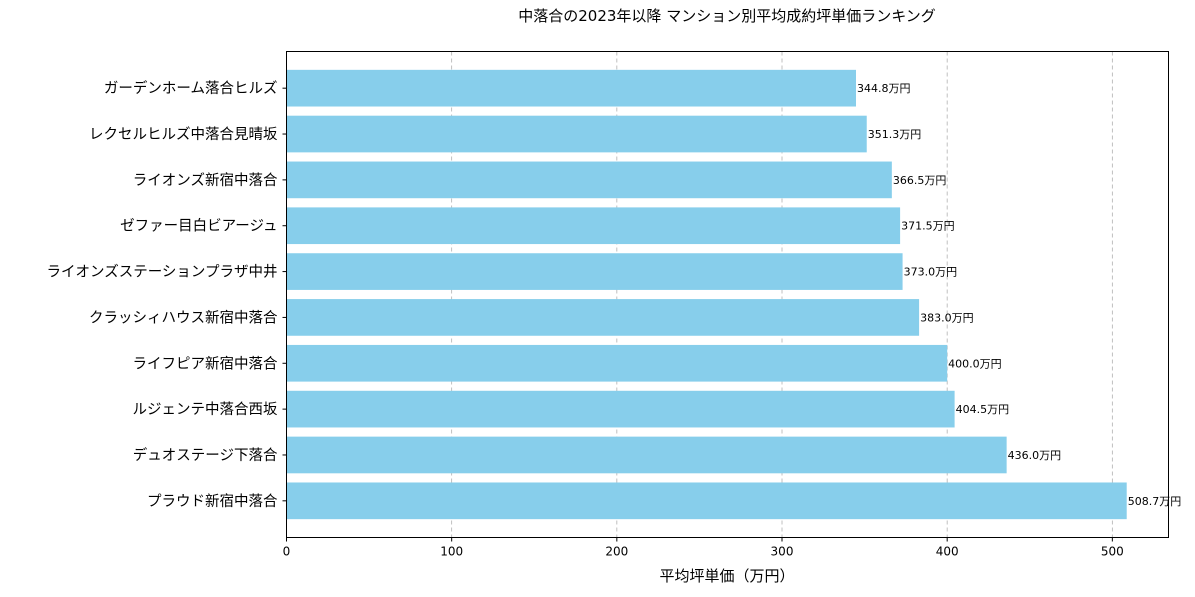  I want to click on y-tick-label: ゼファー目白ビアージュ, so click(198, 226).